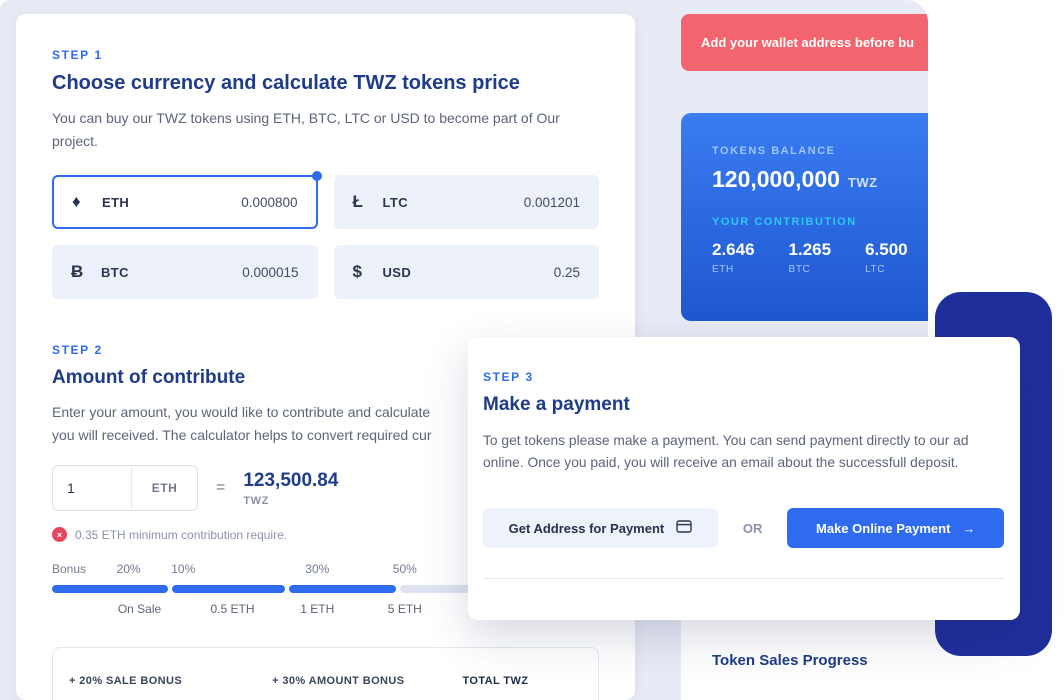 This screenshot has width=1064, height=700. Describe the element at coordinates (185, 272) in the screenshot. I see `currency-tile-btc: Ƀ BTC 0.000015` at that location.